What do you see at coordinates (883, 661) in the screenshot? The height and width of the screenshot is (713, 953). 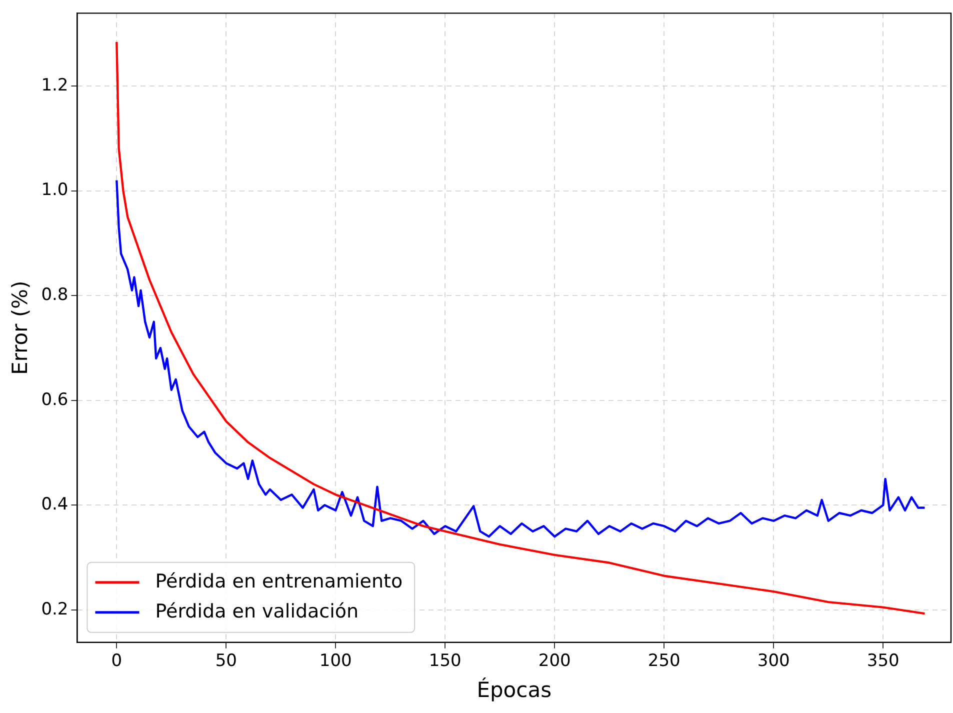 I see `x-tick-label: 350` at bounding box center [883, 661].